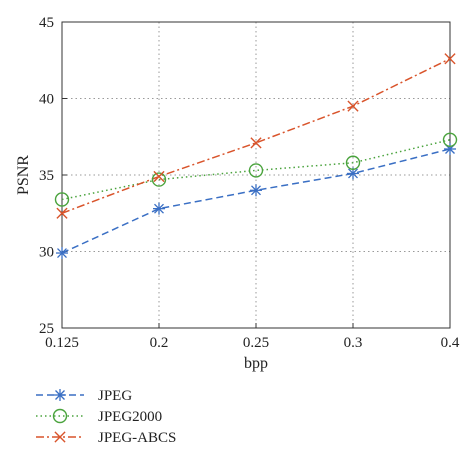 The width and height of the screenshot is (474, 460). I want to click on y-axis-label: PSNR, so click(23, 175).